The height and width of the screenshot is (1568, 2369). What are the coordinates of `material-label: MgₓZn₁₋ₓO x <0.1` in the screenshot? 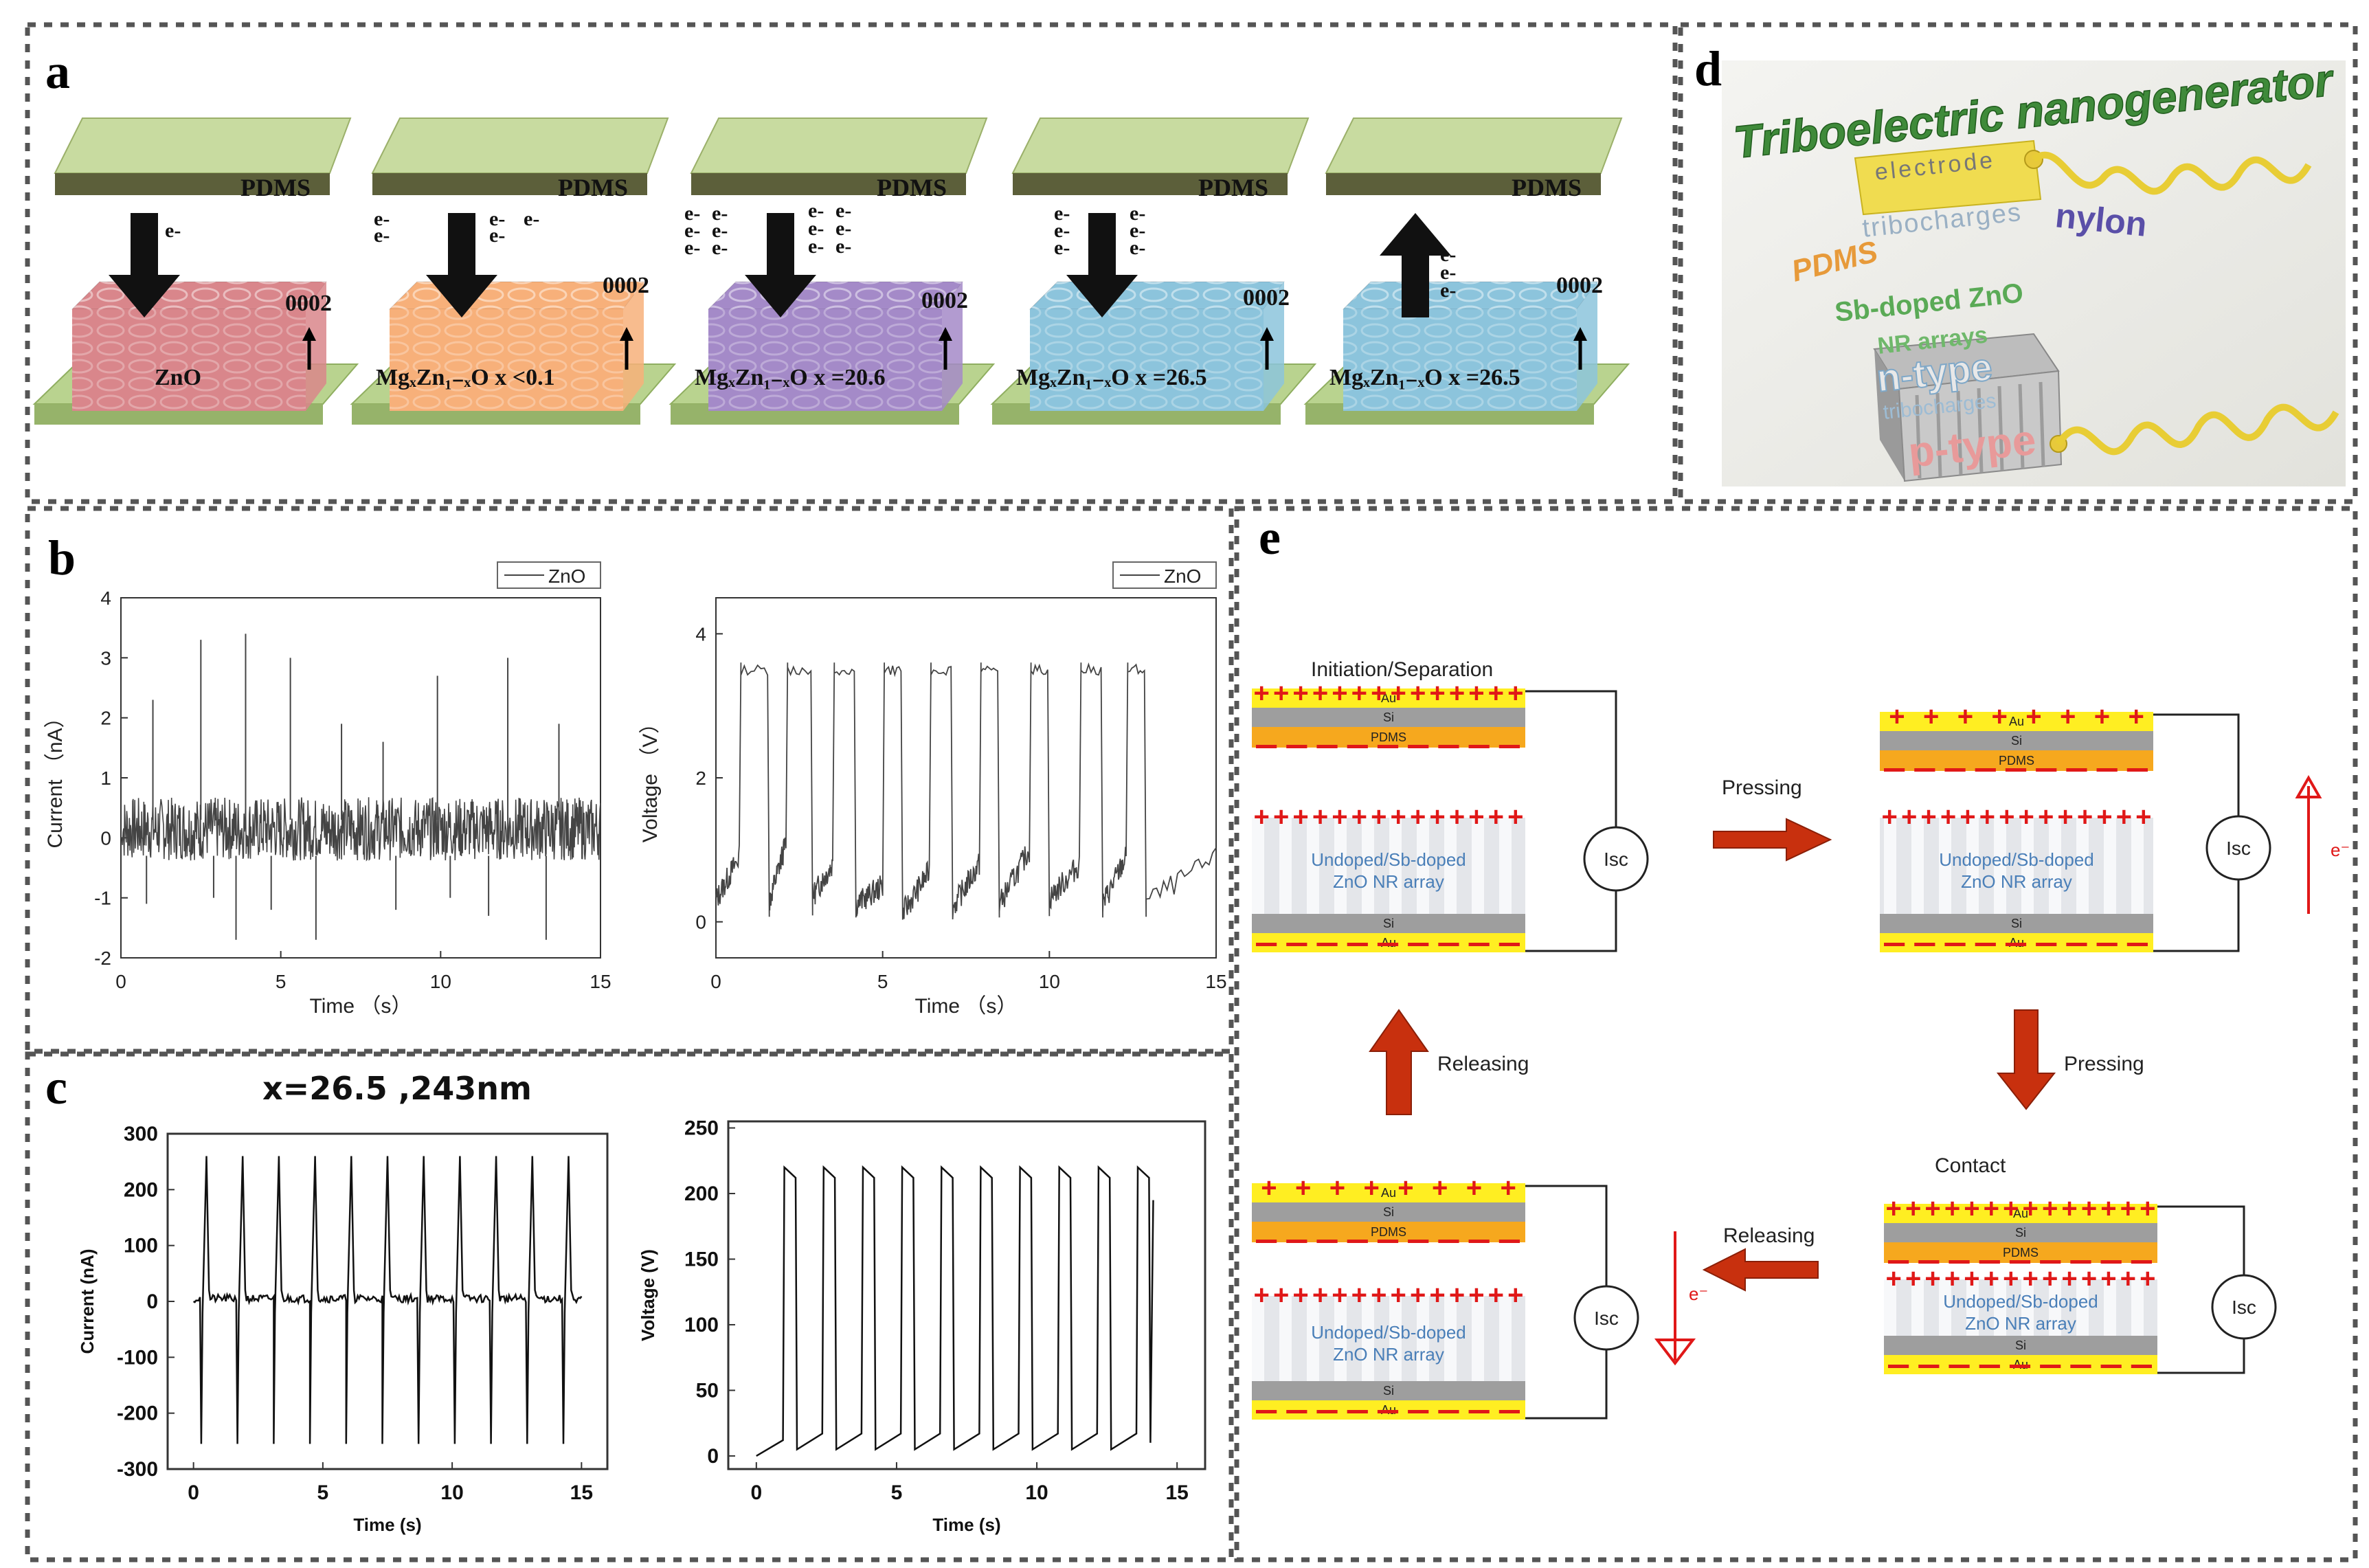 It's located at (466, 377).